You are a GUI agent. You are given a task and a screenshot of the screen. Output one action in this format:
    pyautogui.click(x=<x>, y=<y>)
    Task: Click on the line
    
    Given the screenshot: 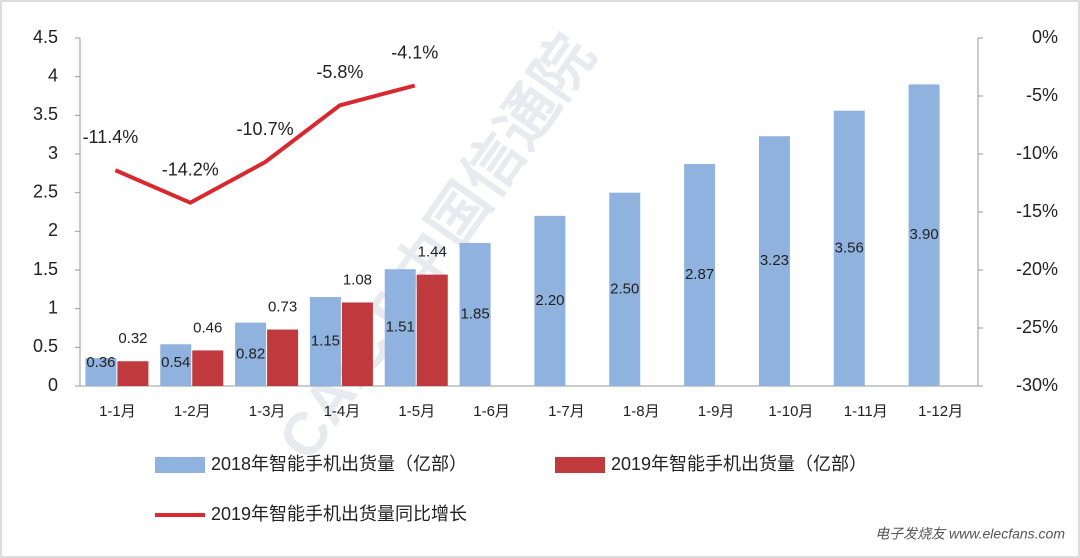 What is the action you would take?
    pyautogui.click(x=265, y=144)
    